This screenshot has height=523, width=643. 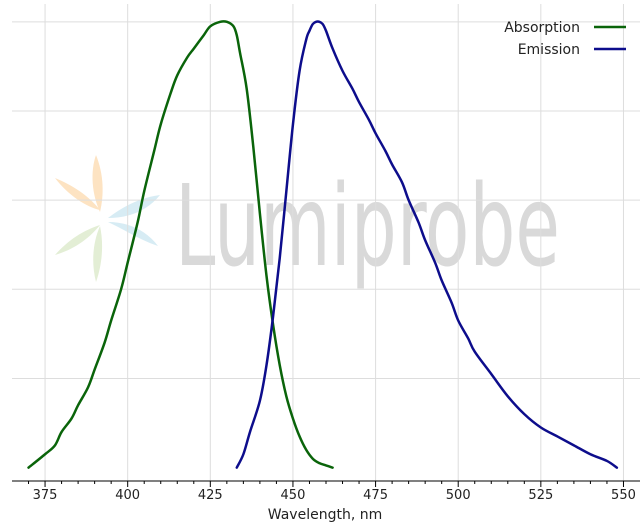 I want to click on watermark-petal-blue, so click(x=134, y=206).